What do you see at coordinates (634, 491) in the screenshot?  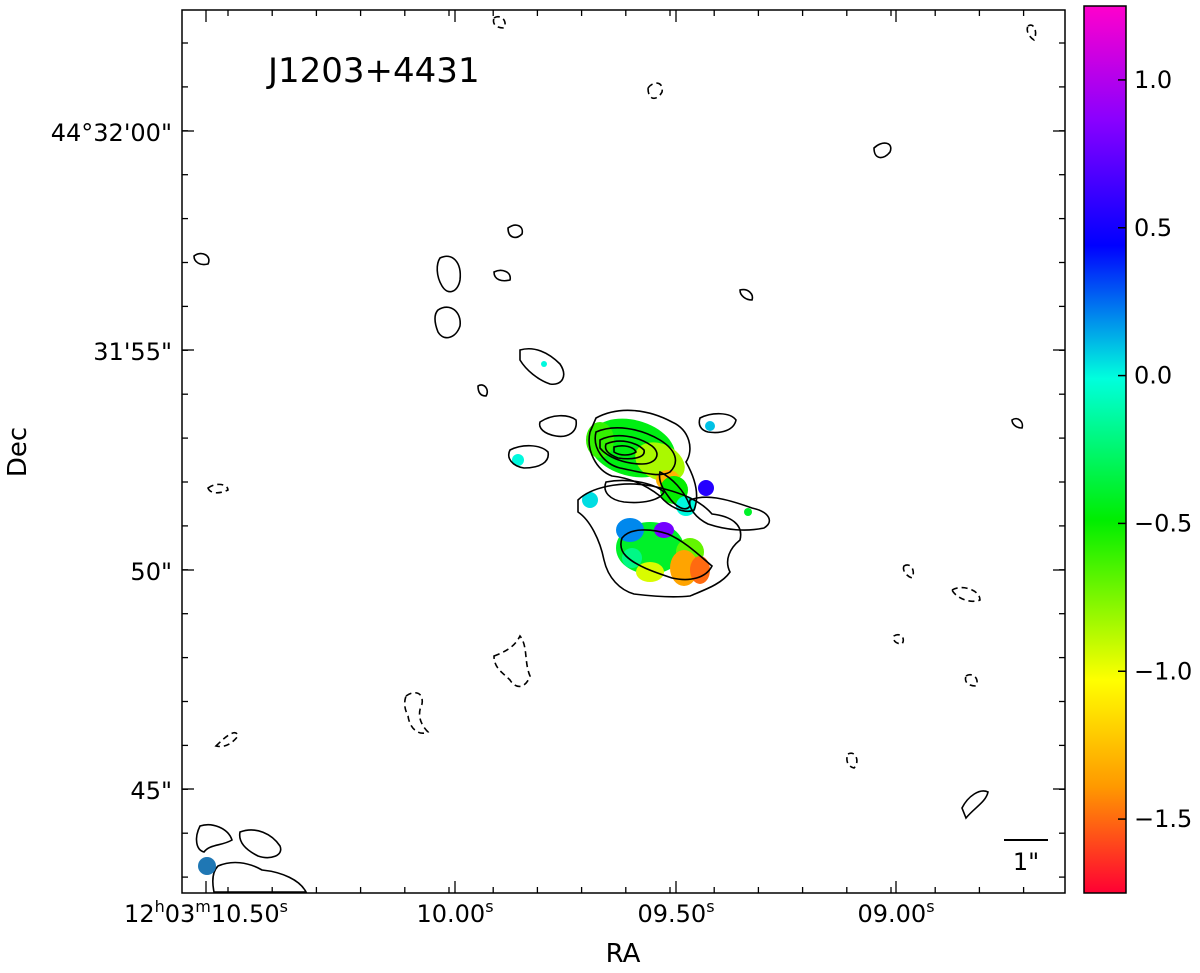 I see `contour-south-hole` at bounding box center [634, 491].